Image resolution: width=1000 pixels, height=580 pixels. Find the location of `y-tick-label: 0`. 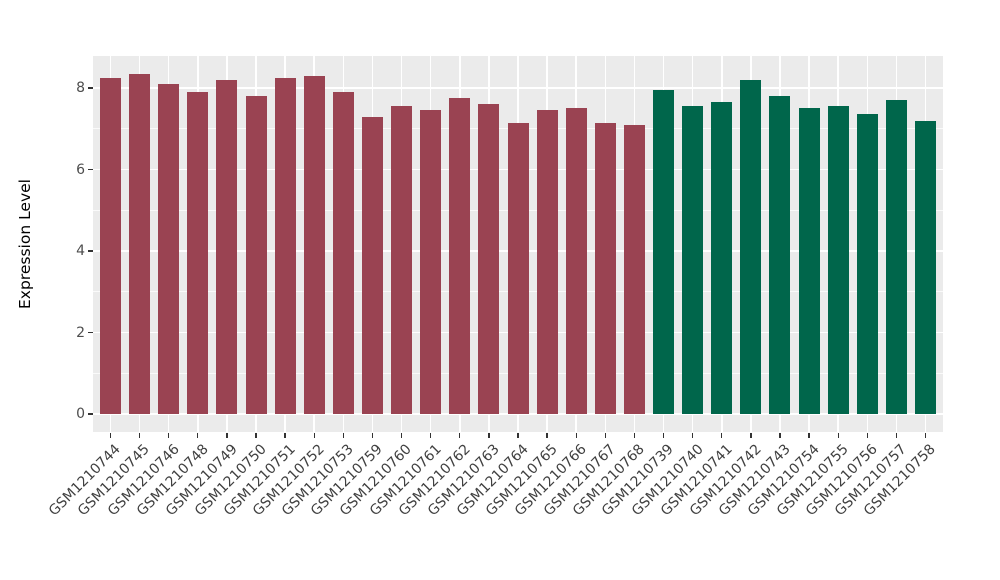

y-tick-label: 0 is located at coordinates (80, 414).